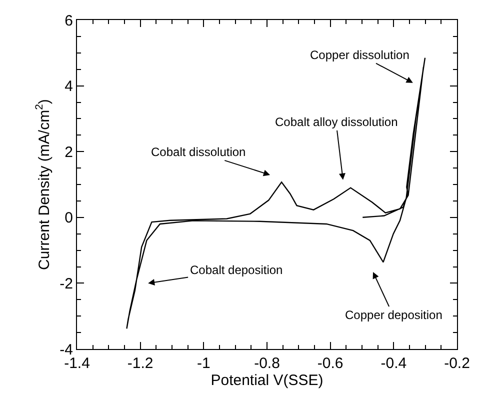  Describe the element at coordinates (360, 55) in the screenshot. I see `annotation: Copper dissolution` at that location.